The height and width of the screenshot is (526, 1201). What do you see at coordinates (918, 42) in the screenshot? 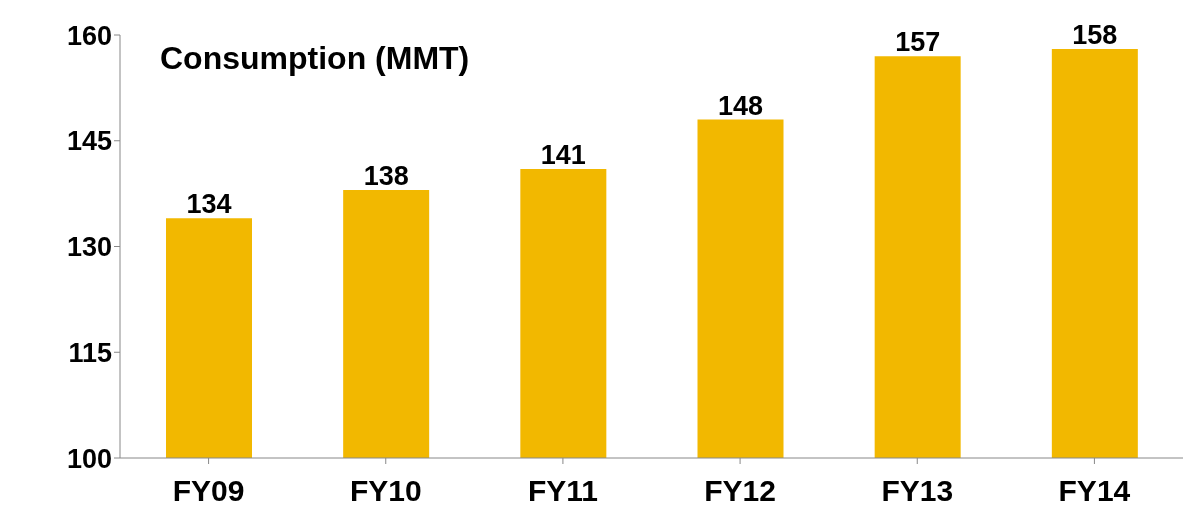
I see `data-label: 157` at bounding box center [918, 42].